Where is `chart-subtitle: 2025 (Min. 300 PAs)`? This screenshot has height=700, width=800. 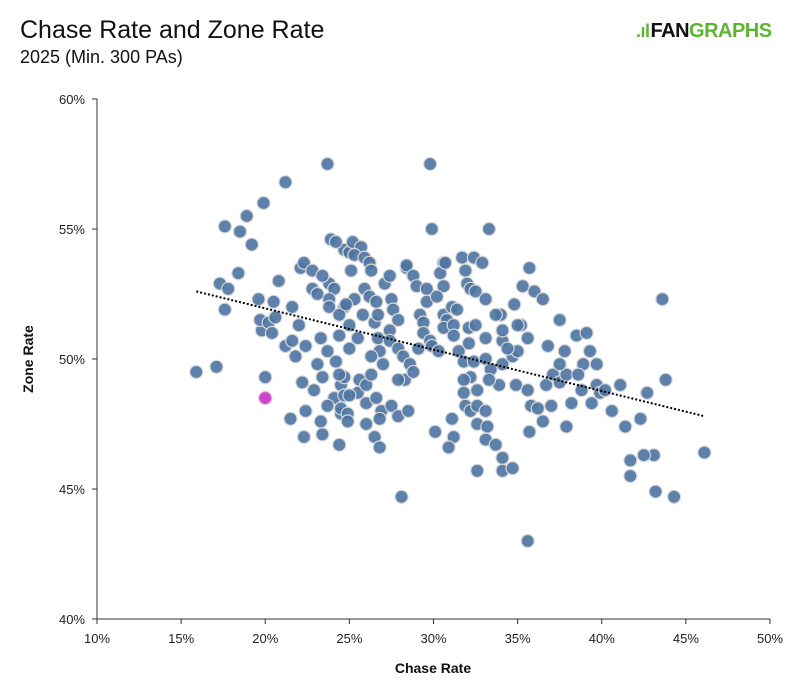
chart-subtitle: 2025 (Min. 300 PAs) is located at coordinates (101, 57).